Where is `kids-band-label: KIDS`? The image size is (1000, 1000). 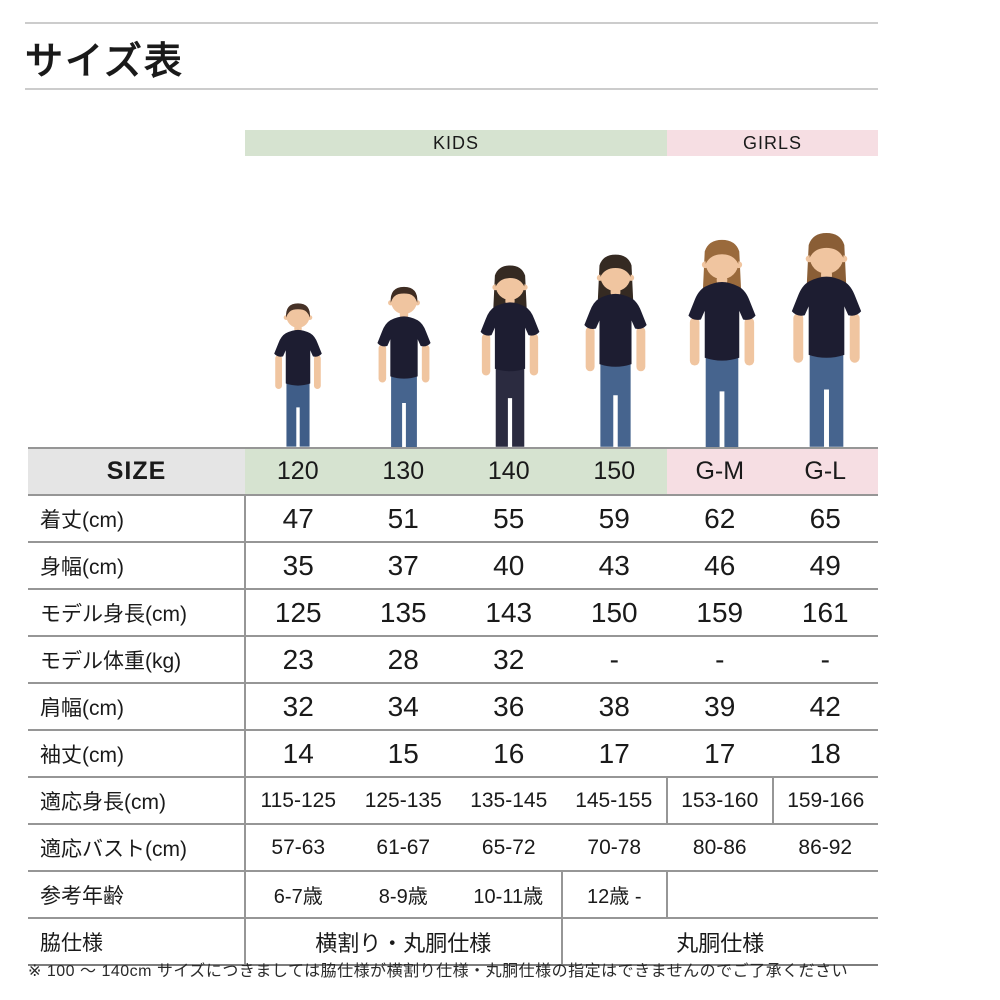 kids-band-label: KIDS is located at coordinates (455, 142).